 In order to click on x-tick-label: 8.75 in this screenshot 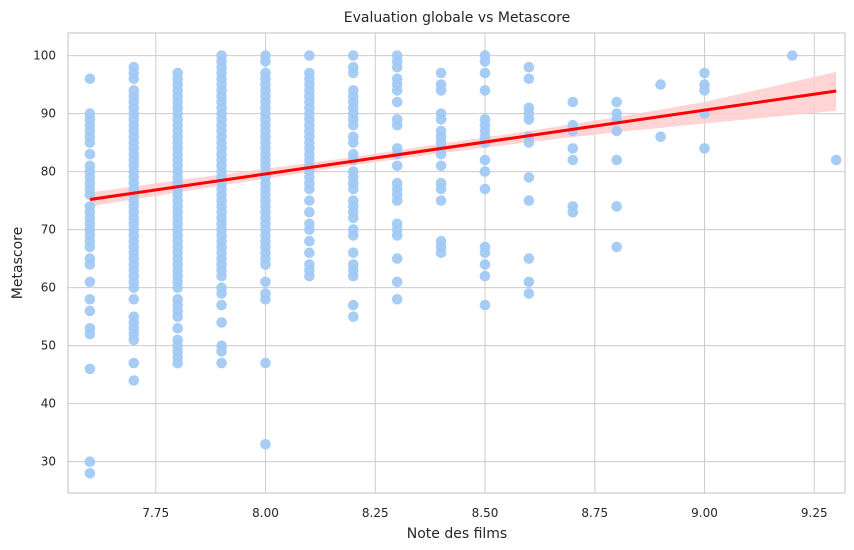, I will do `click(594, 513)`.